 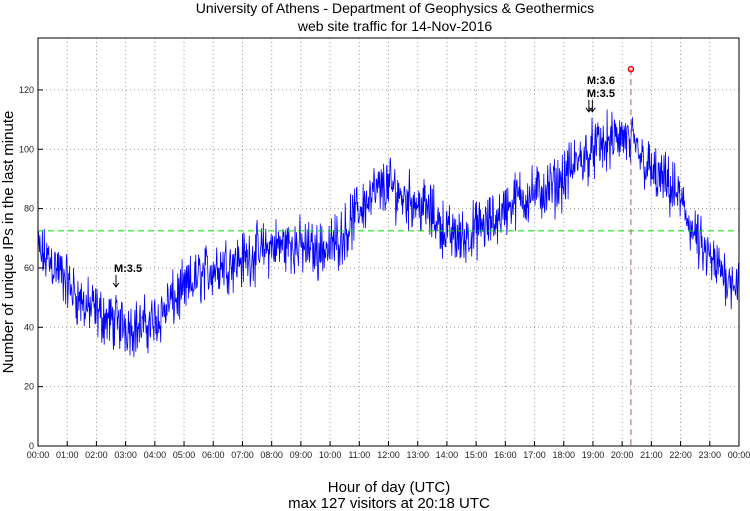 I want to click on x-tick-label: 10:00, so click(x=330, y=455).